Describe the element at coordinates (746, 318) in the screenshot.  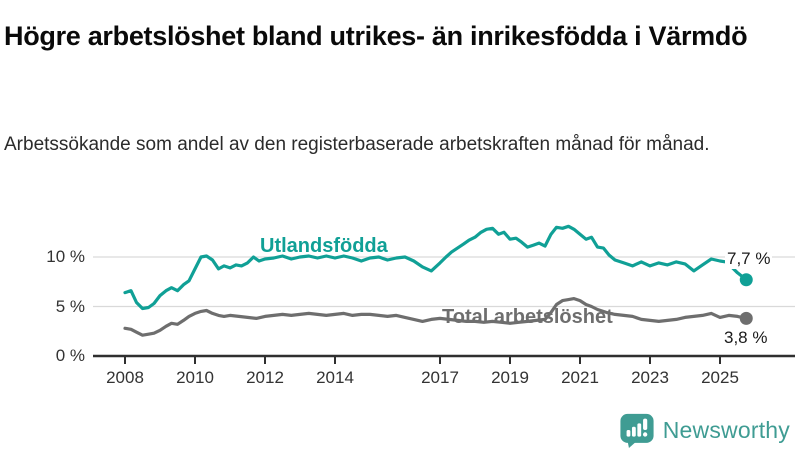
I see `series-end-dot-total` at that location.